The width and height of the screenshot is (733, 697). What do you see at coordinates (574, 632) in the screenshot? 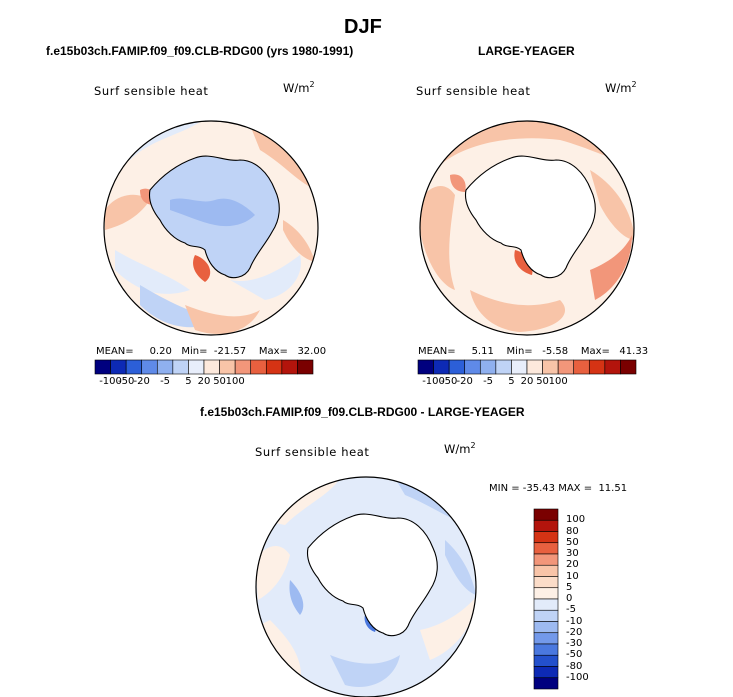
I see `panel3-colorbar-tick-label: -20` at bounding box center [574, 632].